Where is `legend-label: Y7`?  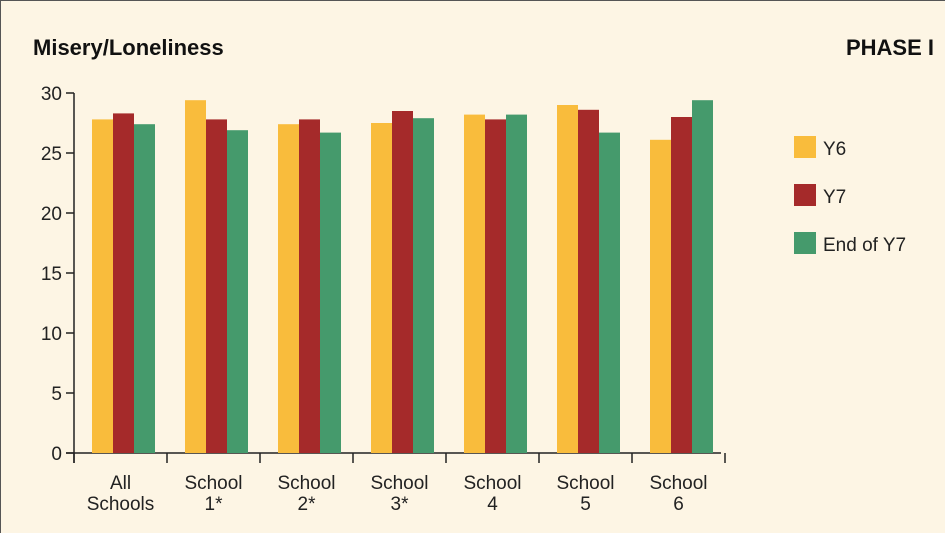
legend-label: Y7 is located at coordinates (834, 197).